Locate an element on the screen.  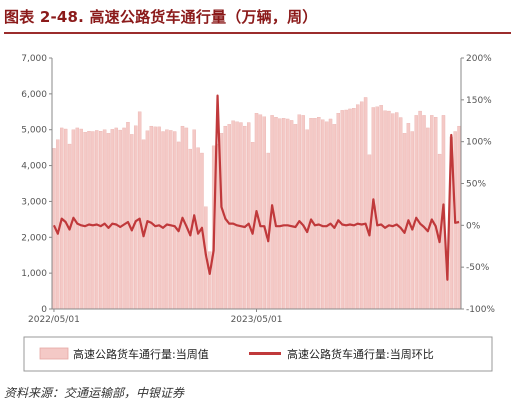
x-tick-label: 2023/05/01 is located at coordinates (257, 320).